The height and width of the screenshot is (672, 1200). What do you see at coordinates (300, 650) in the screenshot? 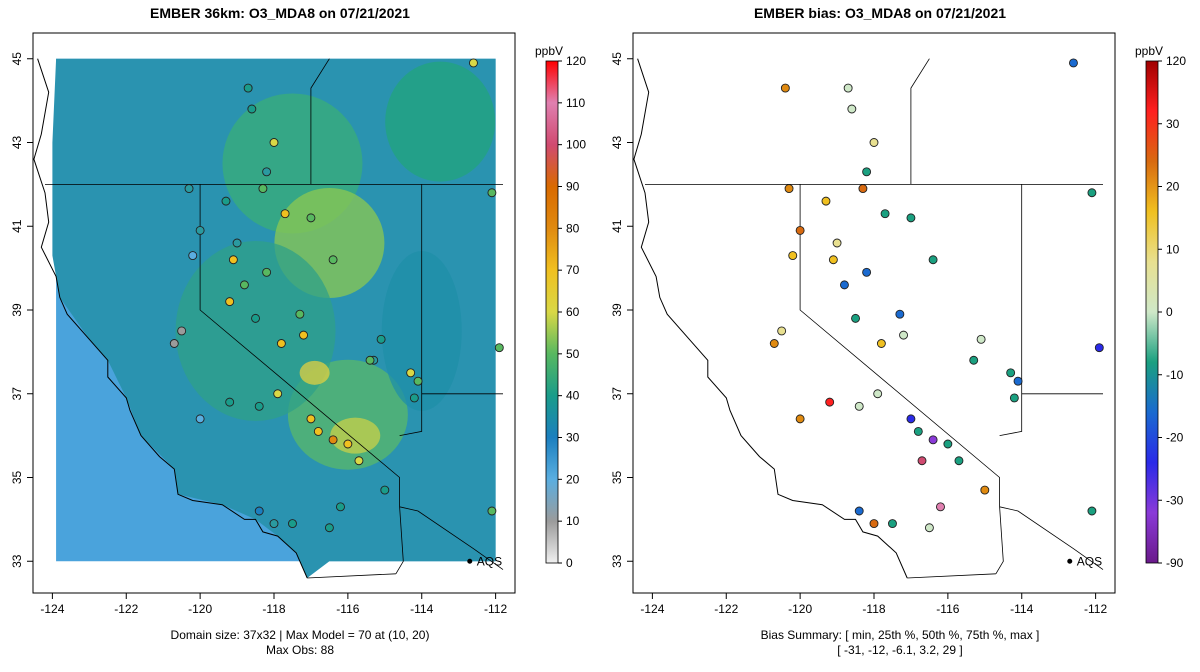
I see `model-footer-line2: Max Obs: 88` at bounding box center [300, 650].